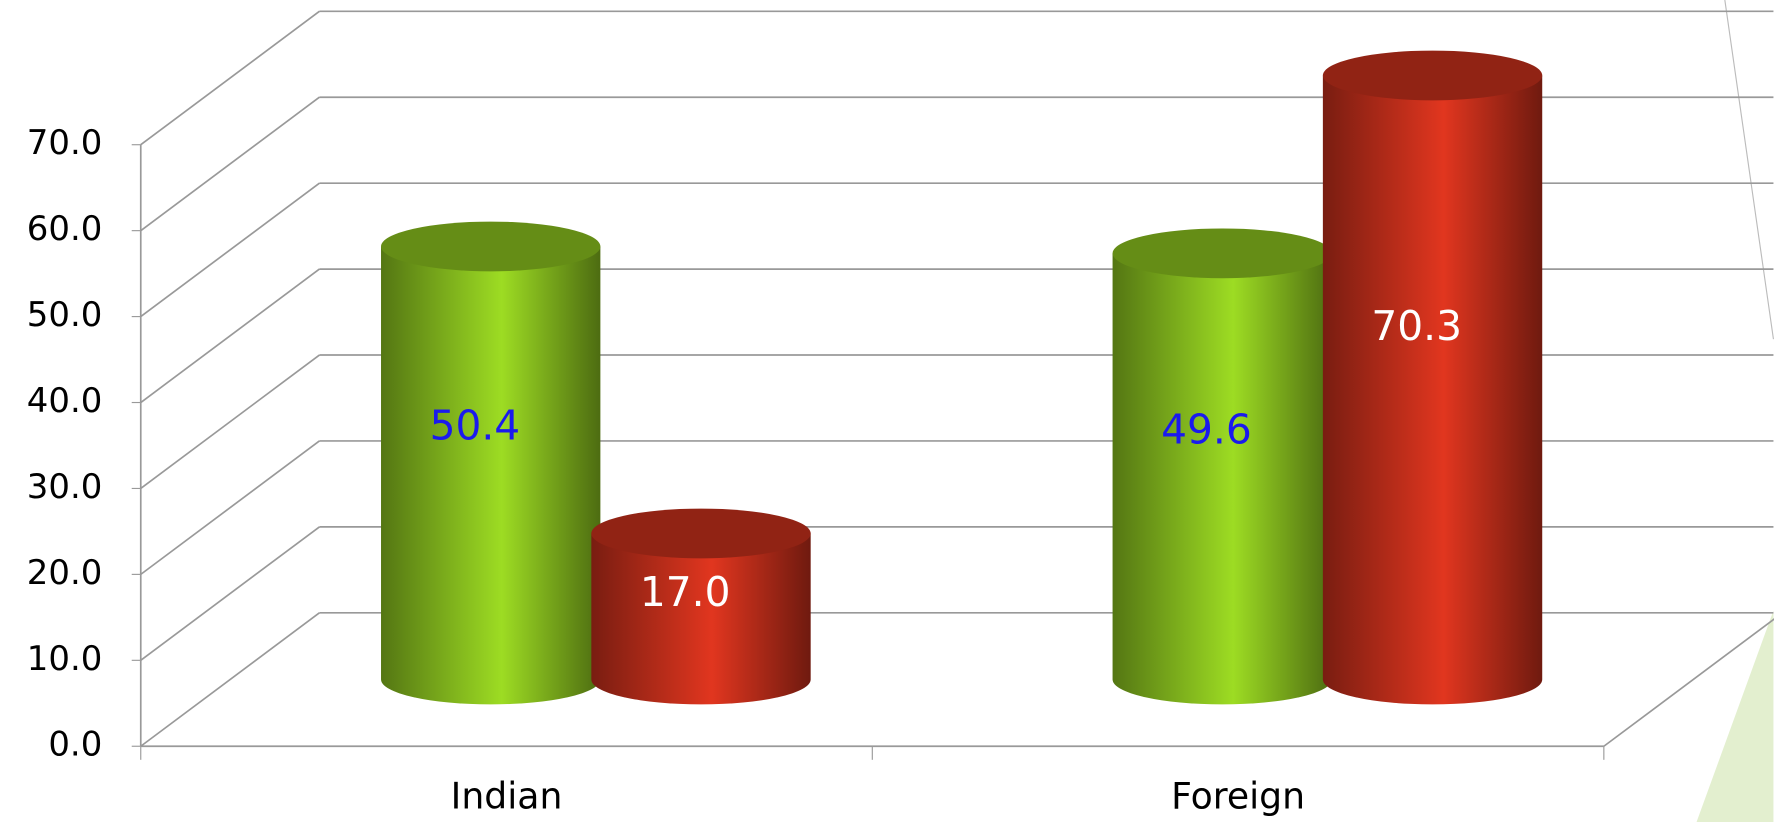  Describe the element at coordinates (64, 142) in the screenshot. I see `y-tick-label: 70.0` at that location.